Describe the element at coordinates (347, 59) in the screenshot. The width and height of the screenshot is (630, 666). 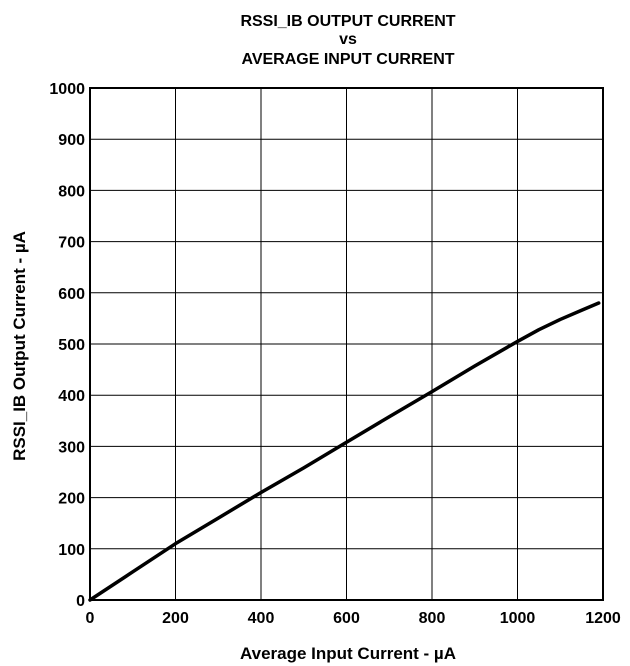
I see `chart-title-line-3: AVERAGE INPUT CURRENT` at that location.